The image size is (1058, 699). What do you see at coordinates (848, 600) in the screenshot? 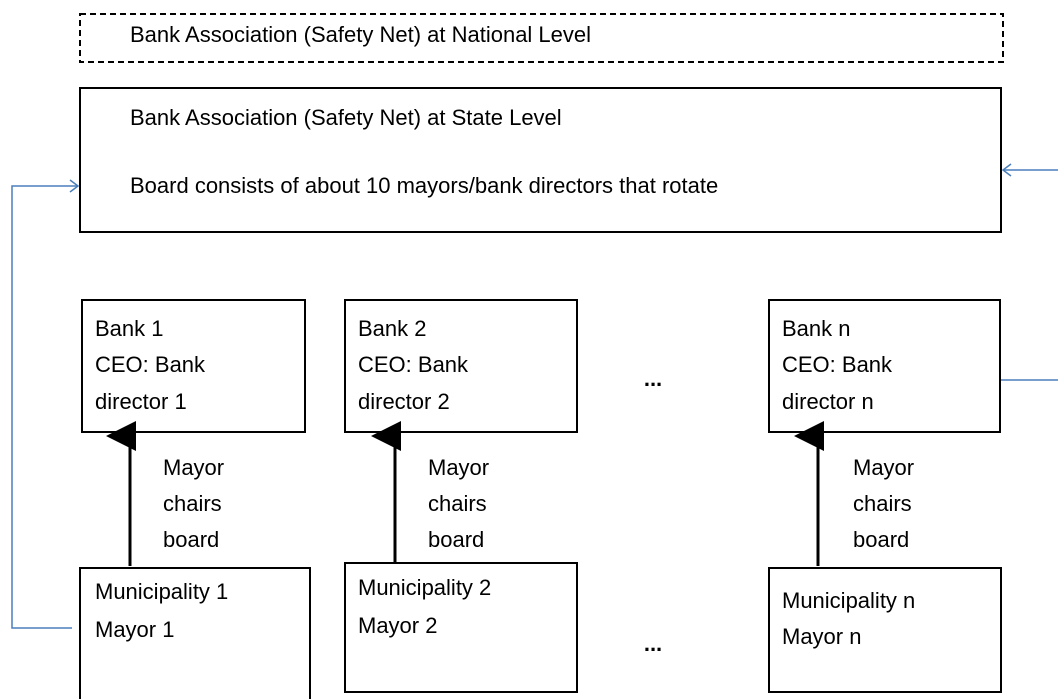
I see `municipality-line: Municipality n` at bounding box center [848, 600].